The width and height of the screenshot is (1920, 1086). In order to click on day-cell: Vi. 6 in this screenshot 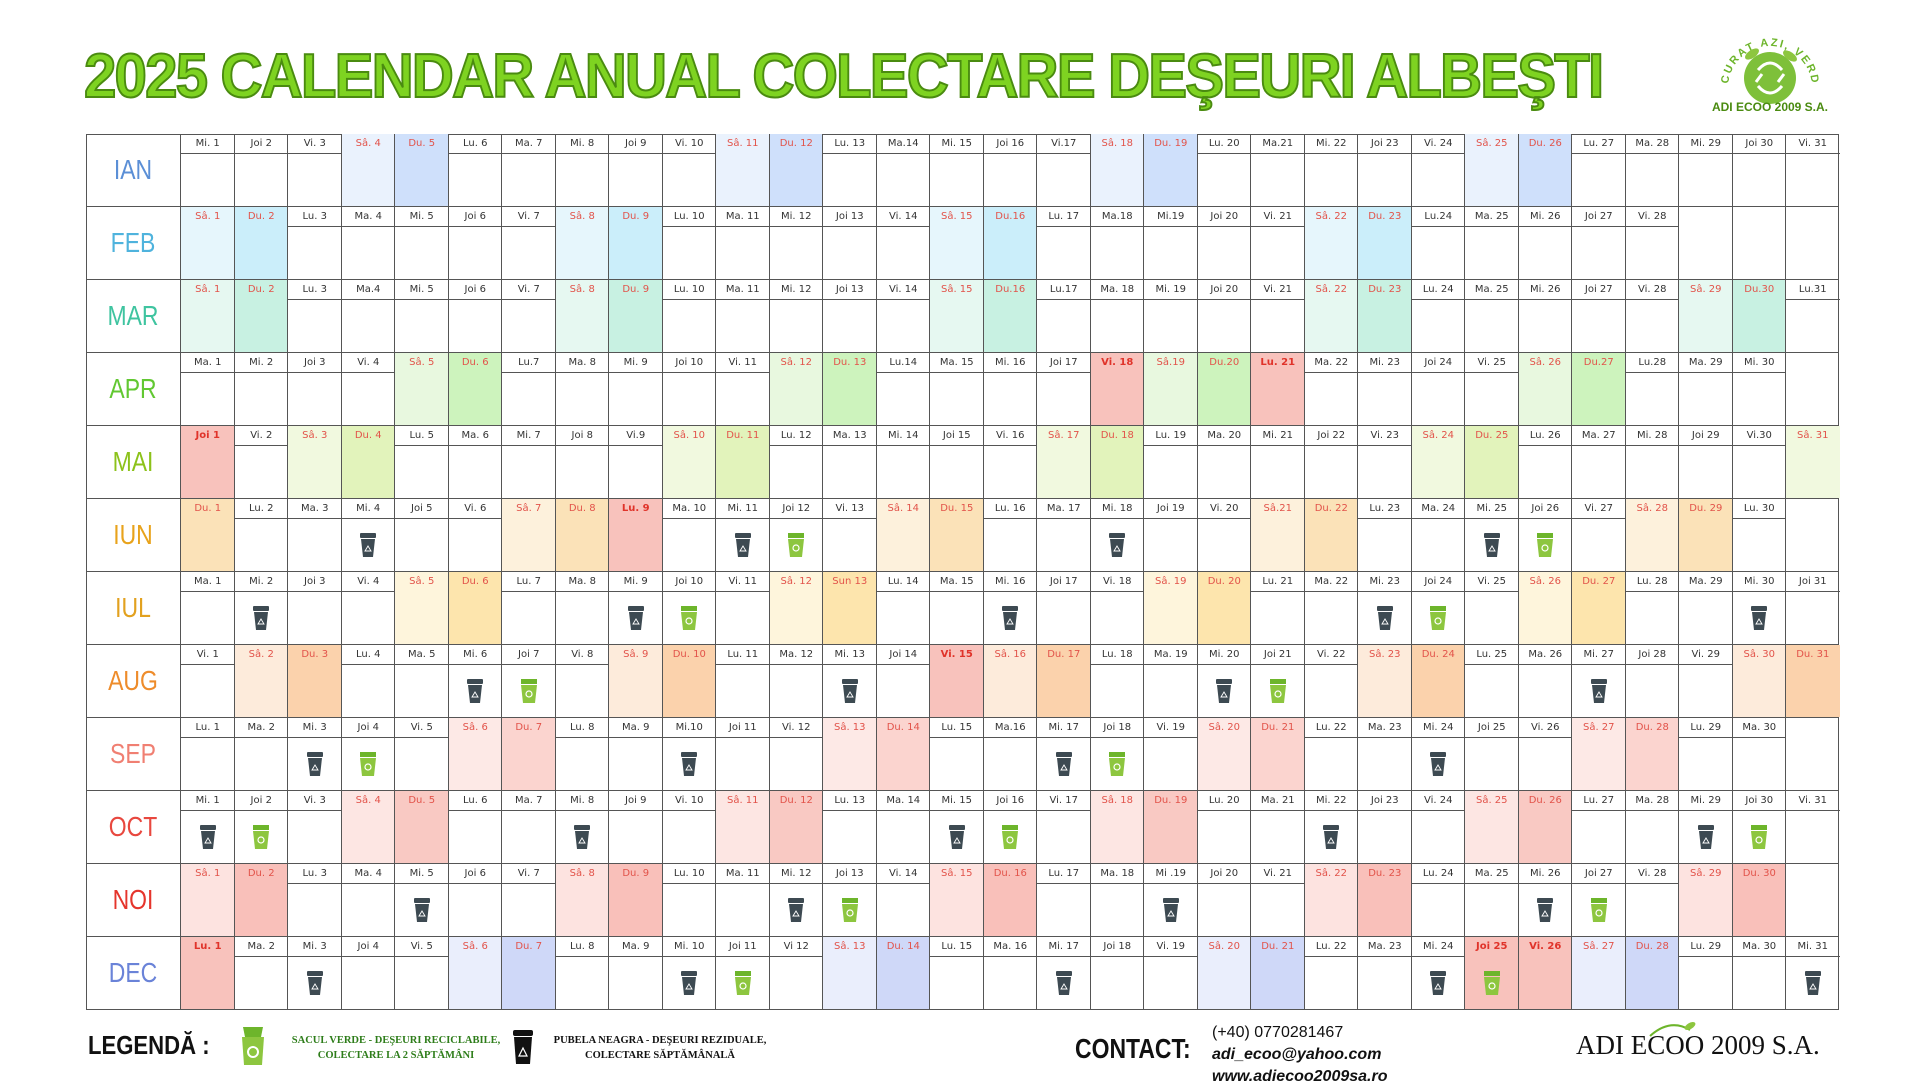, I will do `click(474, 535)`.